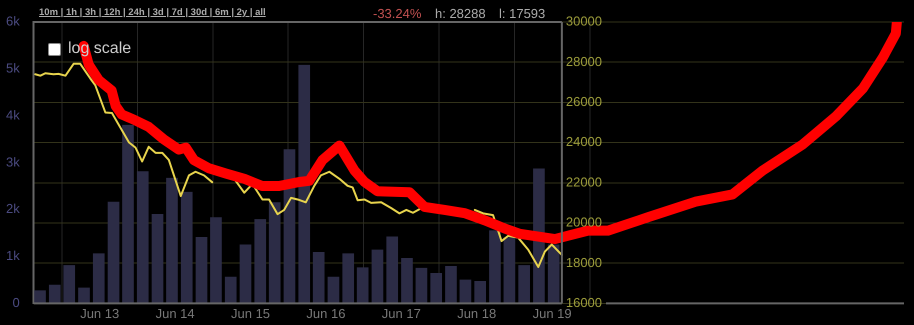  Describe the element at coordinates (584, 182) in the screenshot. I see `y2-tick-label: 22000` at that location.